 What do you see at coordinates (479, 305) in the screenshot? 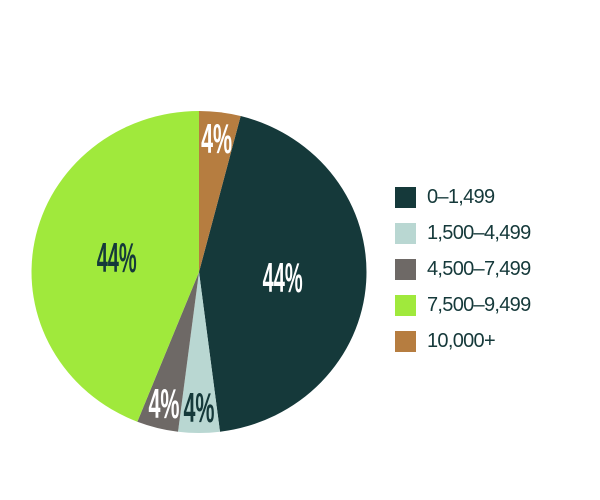
I see `legend-label-4: 7,500–9,499` at bounding box center [479, 305].